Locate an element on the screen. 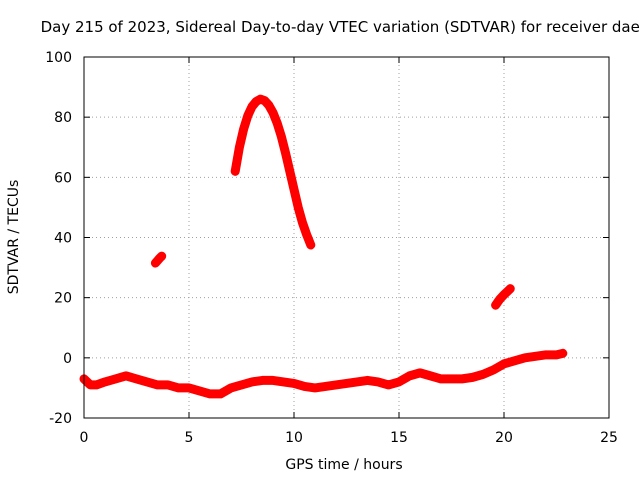  series-baseline is located at coordinates (323, 373).